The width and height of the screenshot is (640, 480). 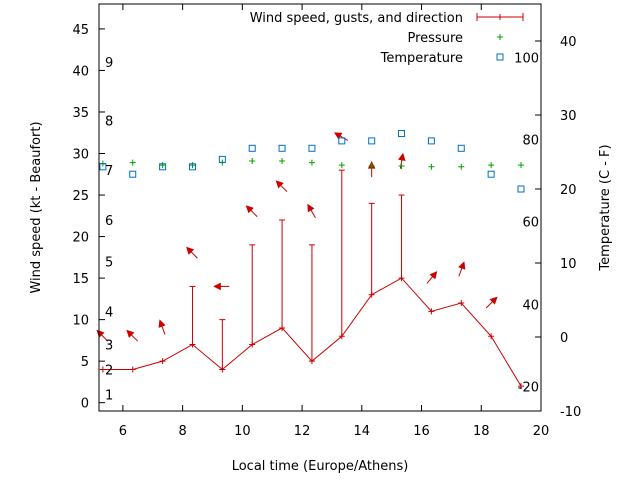 I want to click on x-tick-label: 8, so click(x=182, y=431).